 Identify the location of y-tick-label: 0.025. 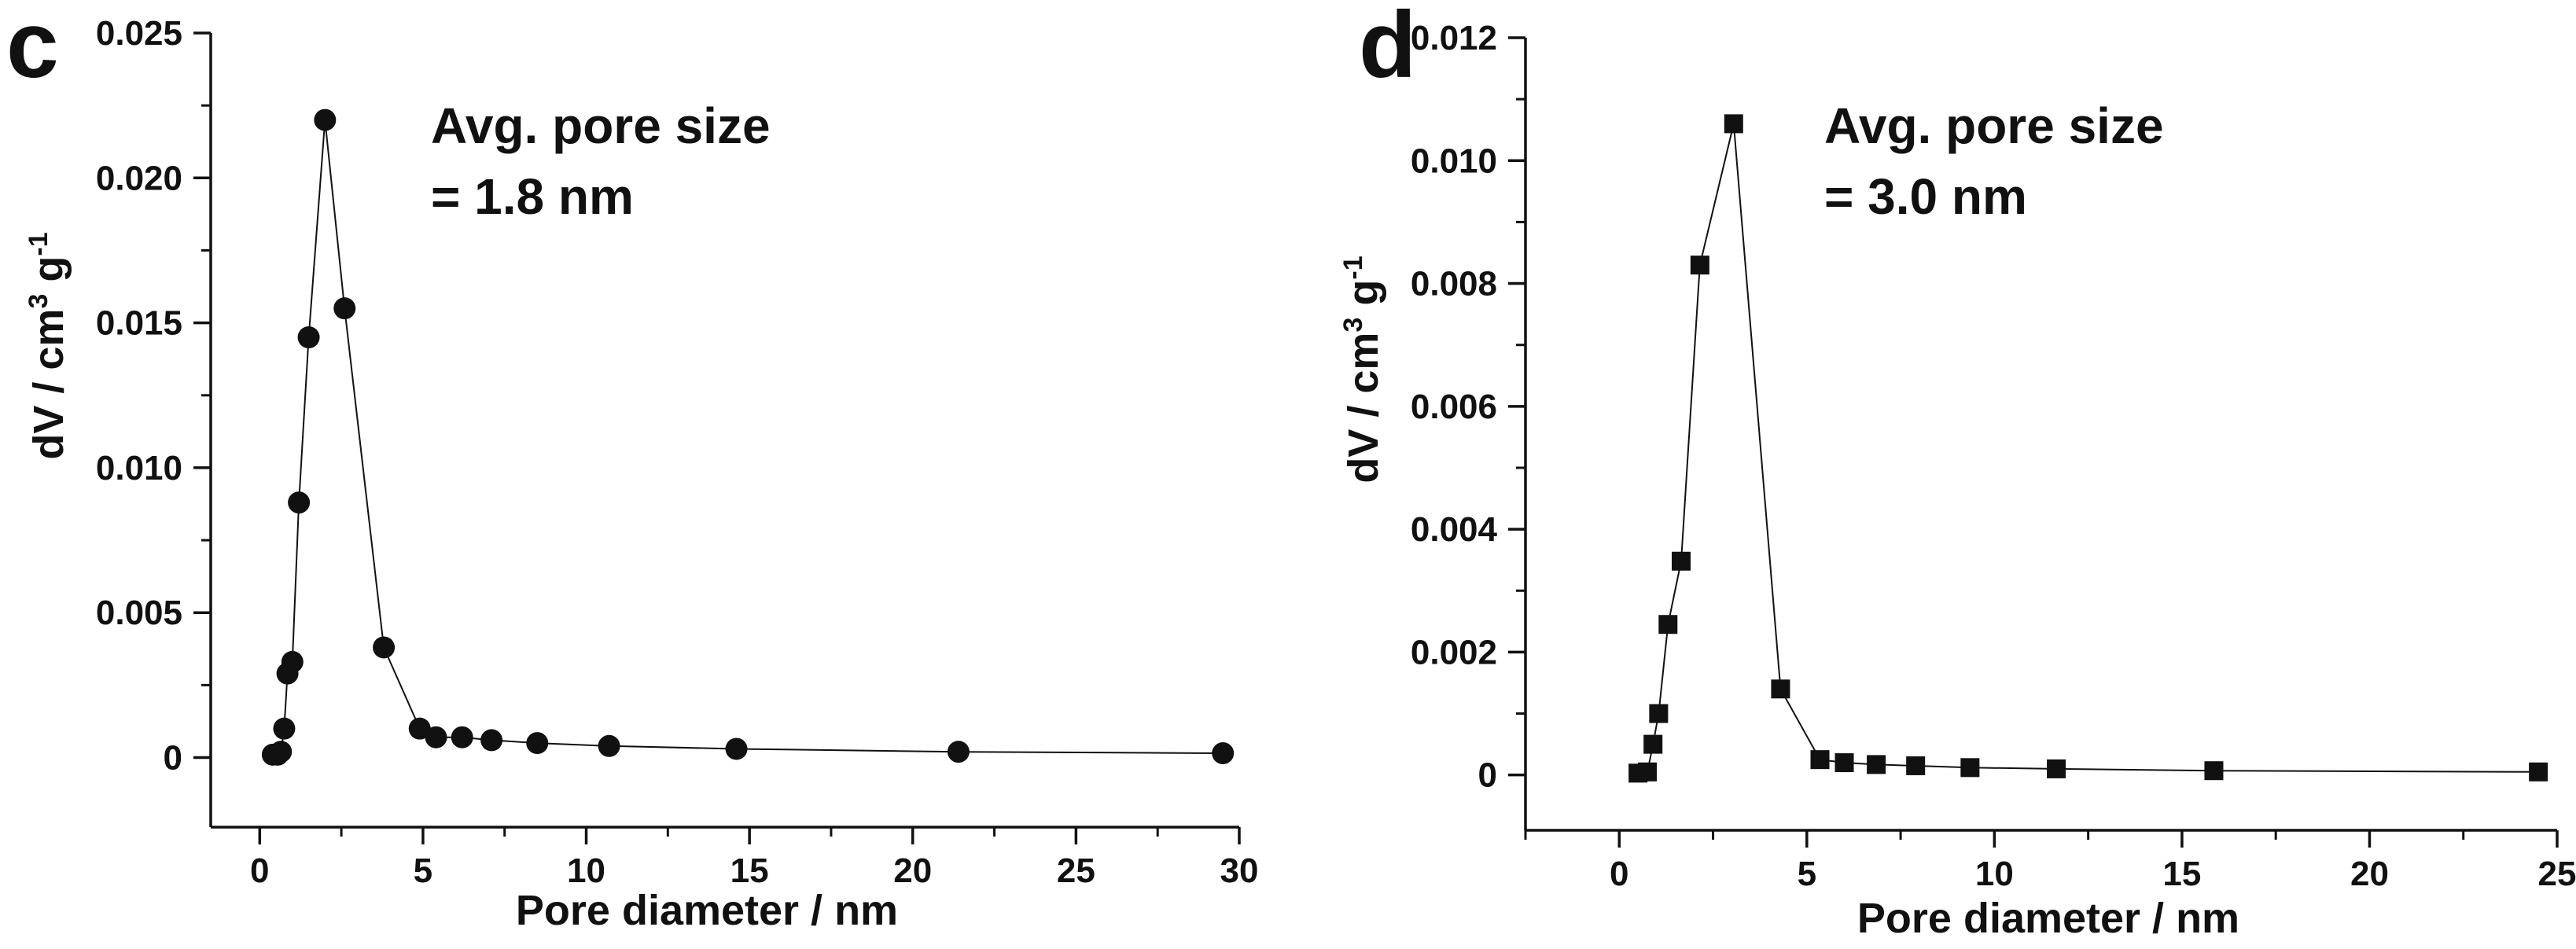
(139, 33).